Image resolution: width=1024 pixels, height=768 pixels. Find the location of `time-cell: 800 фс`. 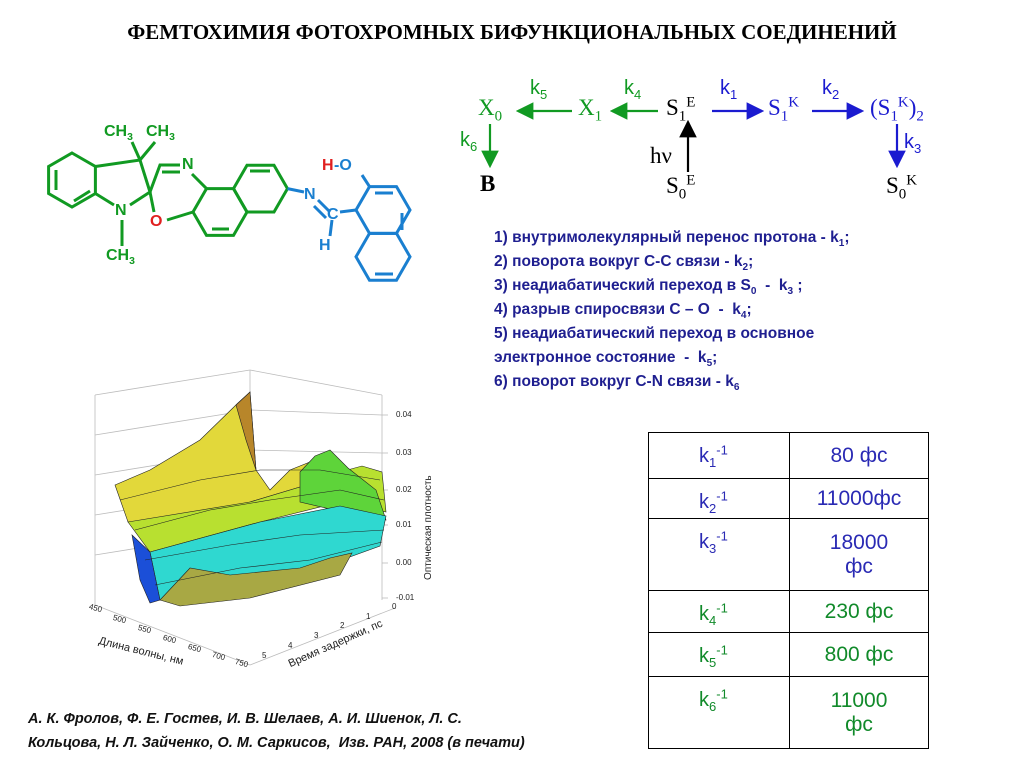

time-cell: 800 фс is located at coordinates (859, 654).